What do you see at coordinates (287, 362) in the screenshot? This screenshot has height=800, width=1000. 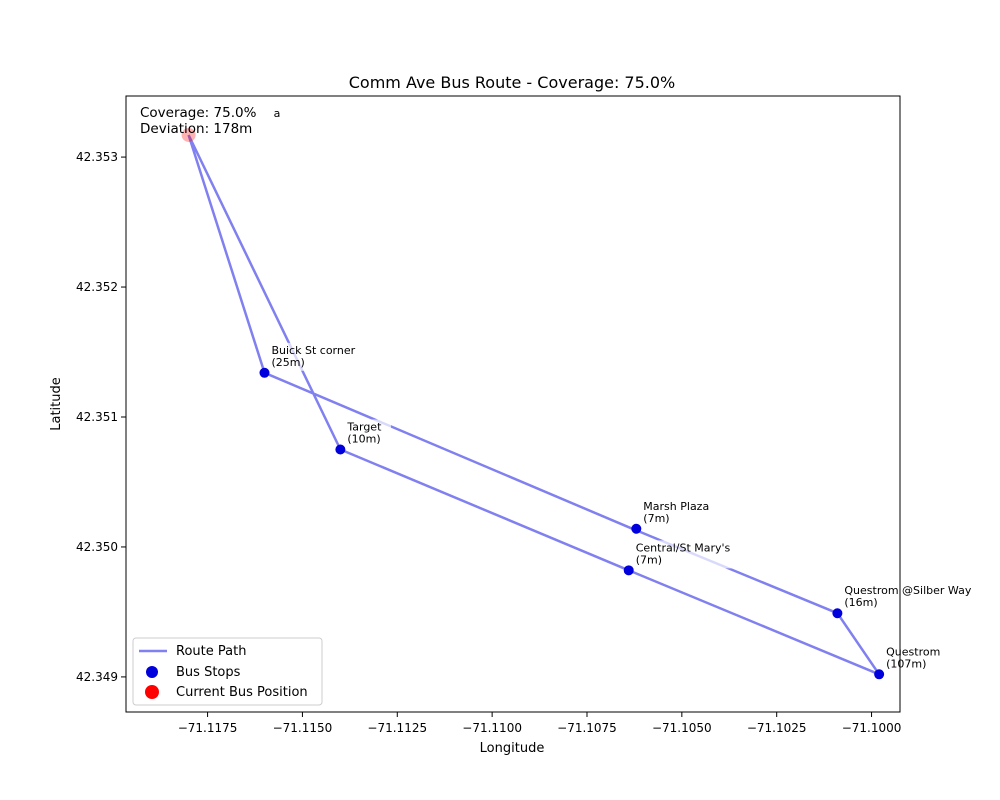 I see `bus-stop-distance-label: (25m)` at bounding box center [287, 362].